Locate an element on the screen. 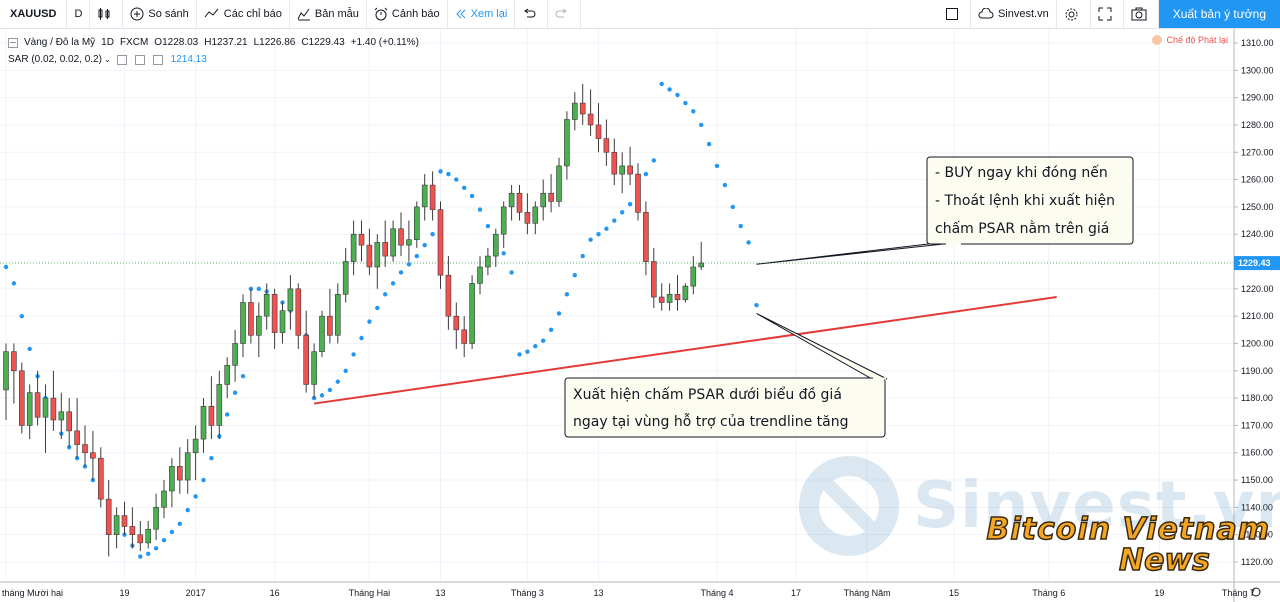  x-tick-label: 15 is located at coordinates (954, 593).